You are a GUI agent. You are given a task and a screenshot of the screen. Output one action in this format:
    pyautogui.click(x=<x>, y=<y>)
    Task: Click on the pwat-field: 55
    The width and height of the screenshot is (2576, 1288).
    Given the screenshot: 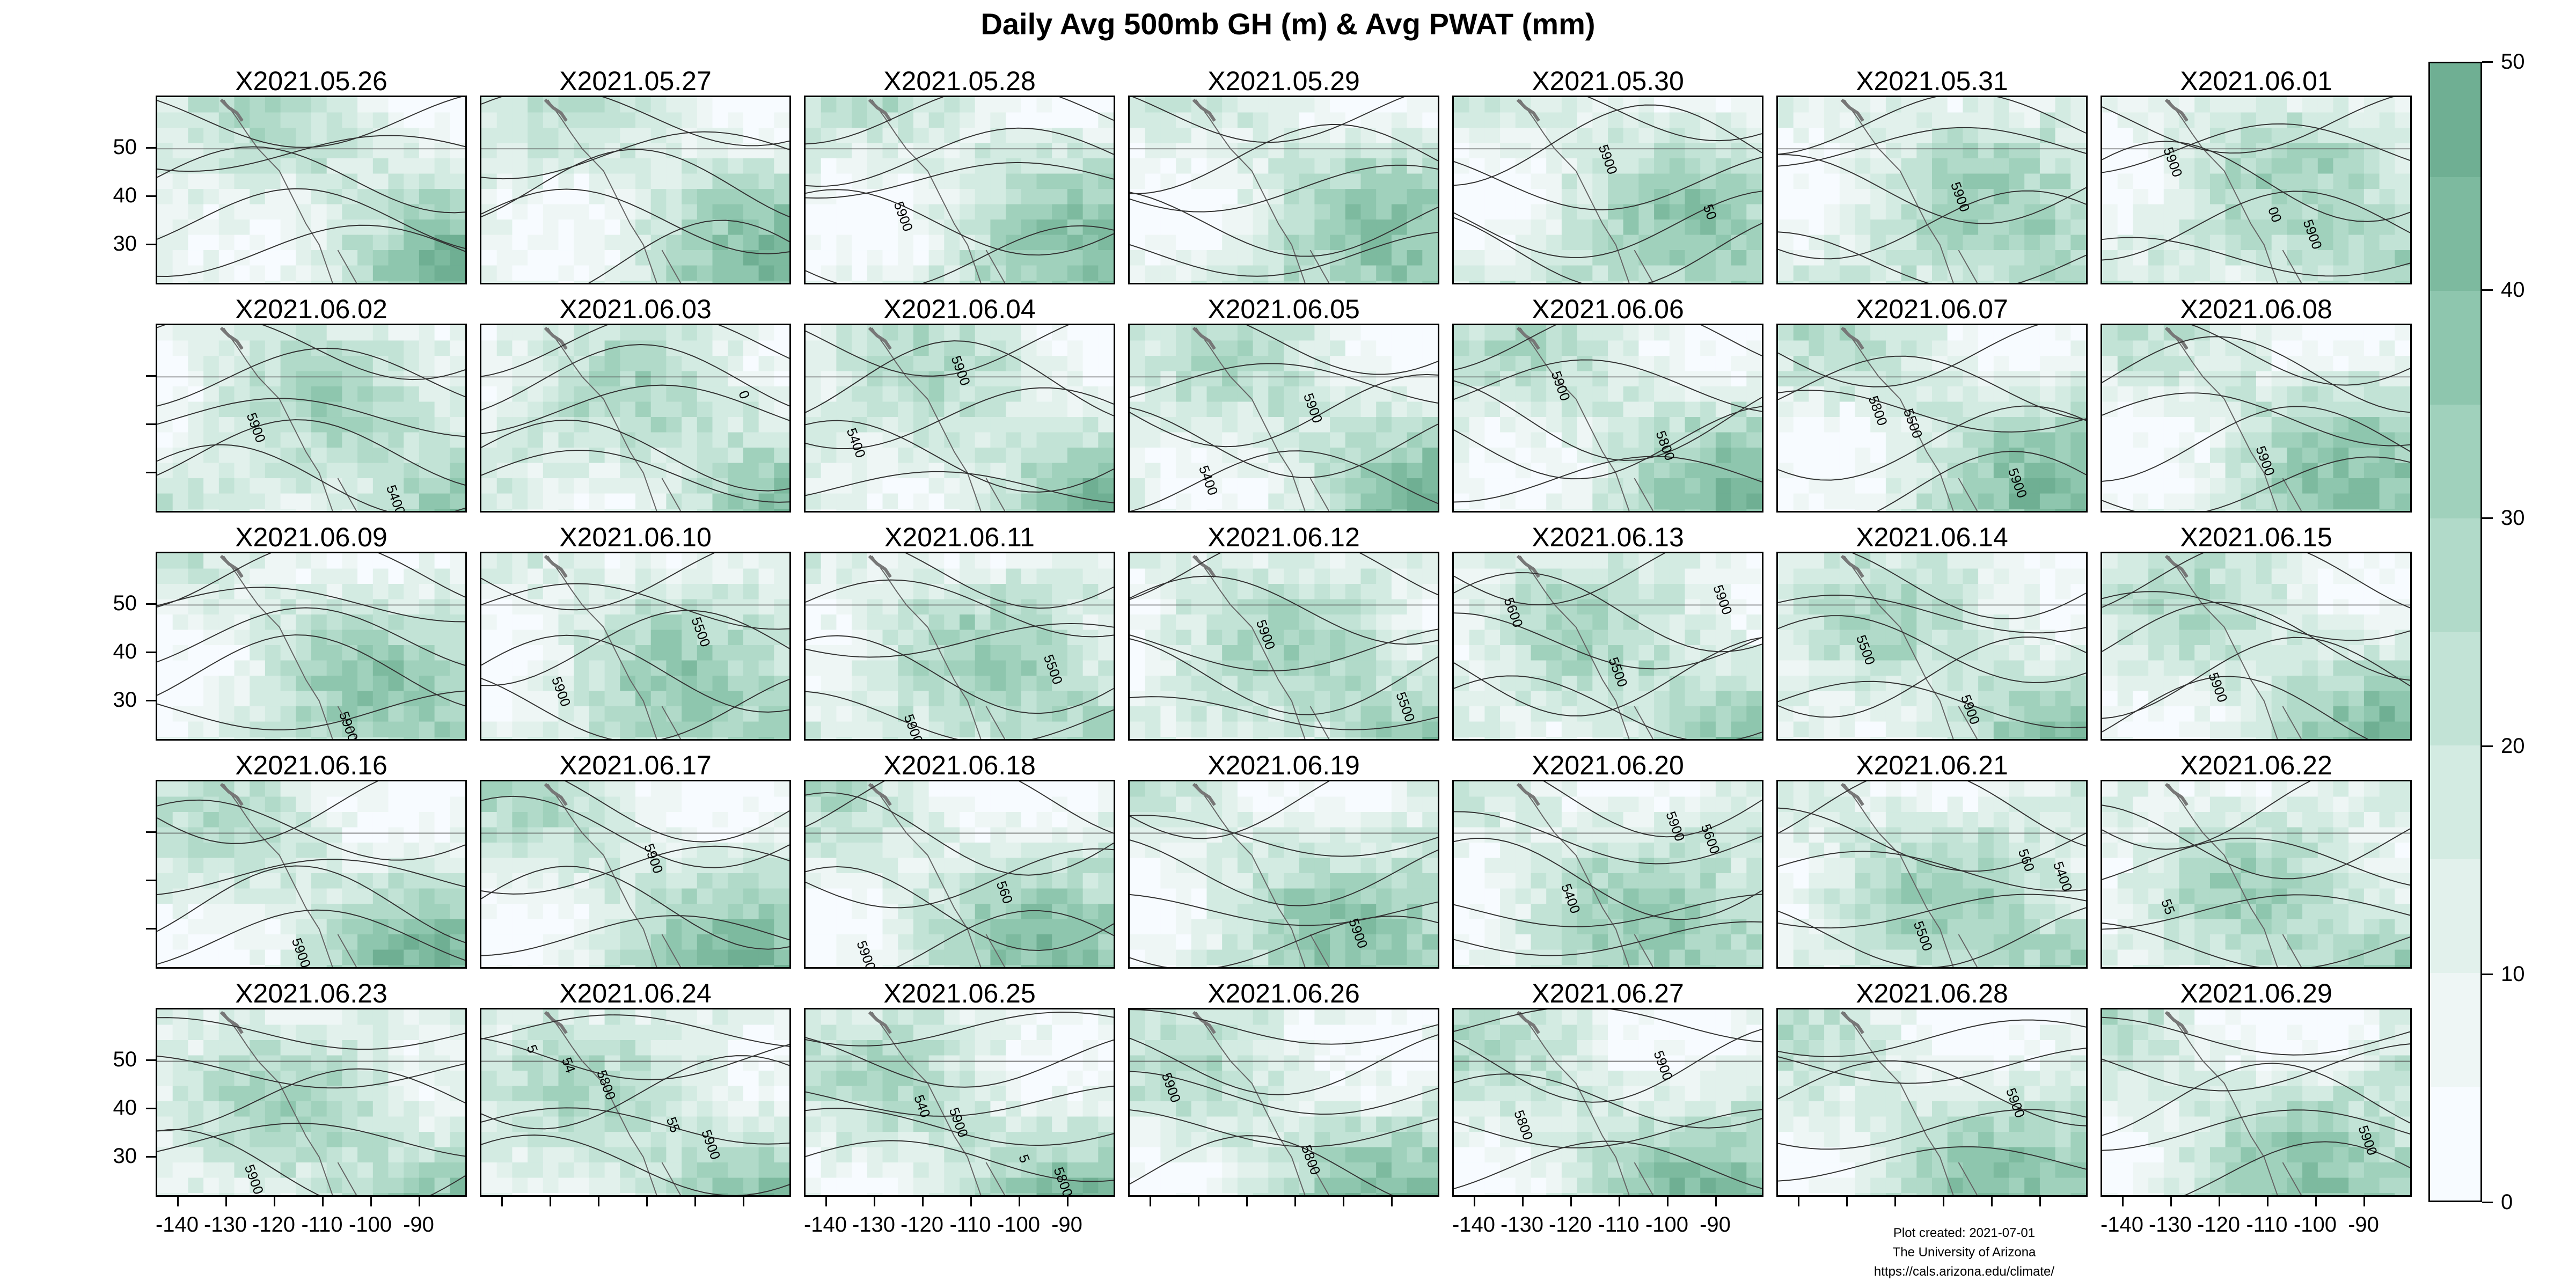 What is the action you would take?
    pyautogui.click(x=2256, y=874)
    